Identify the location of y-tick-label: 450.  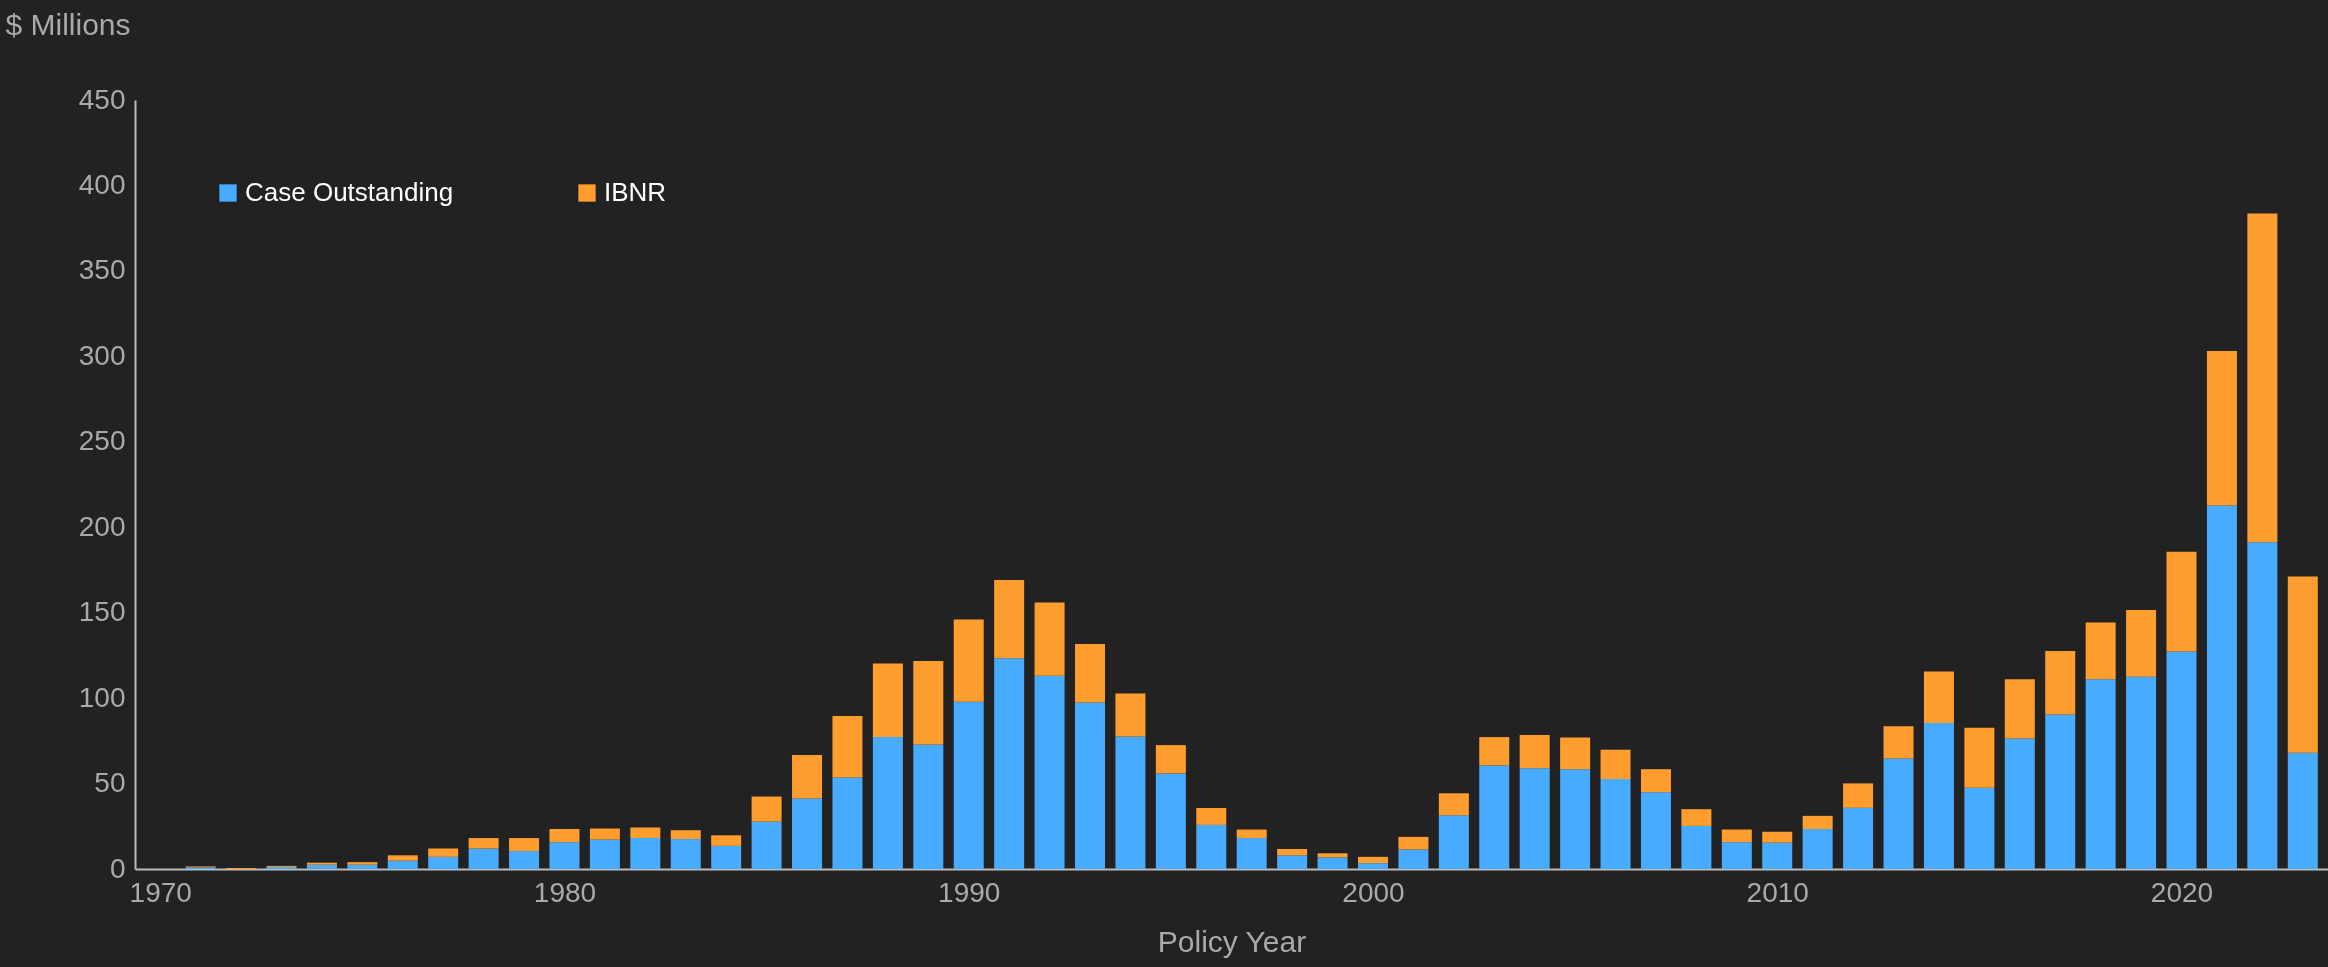
(102, 99).